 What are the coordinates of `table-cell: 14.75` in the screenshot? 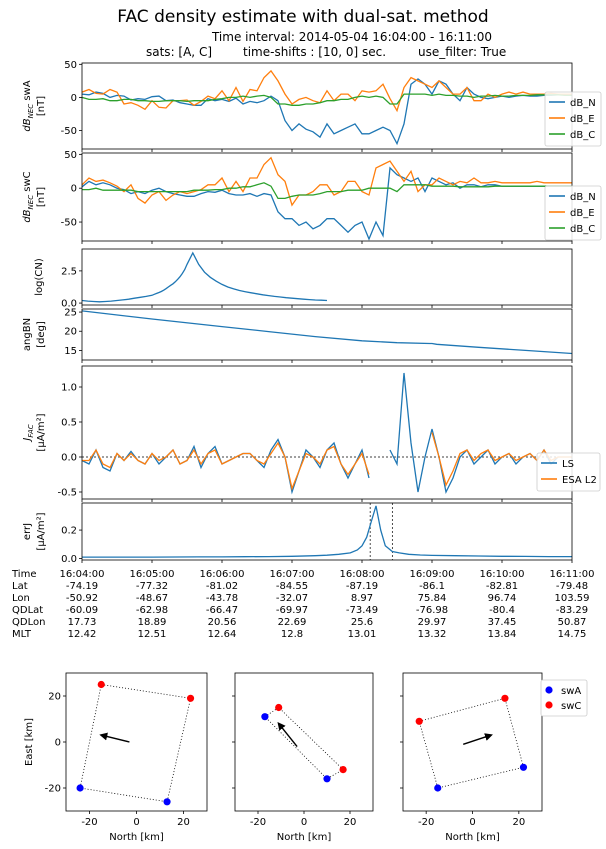 It's located at (572, 634).